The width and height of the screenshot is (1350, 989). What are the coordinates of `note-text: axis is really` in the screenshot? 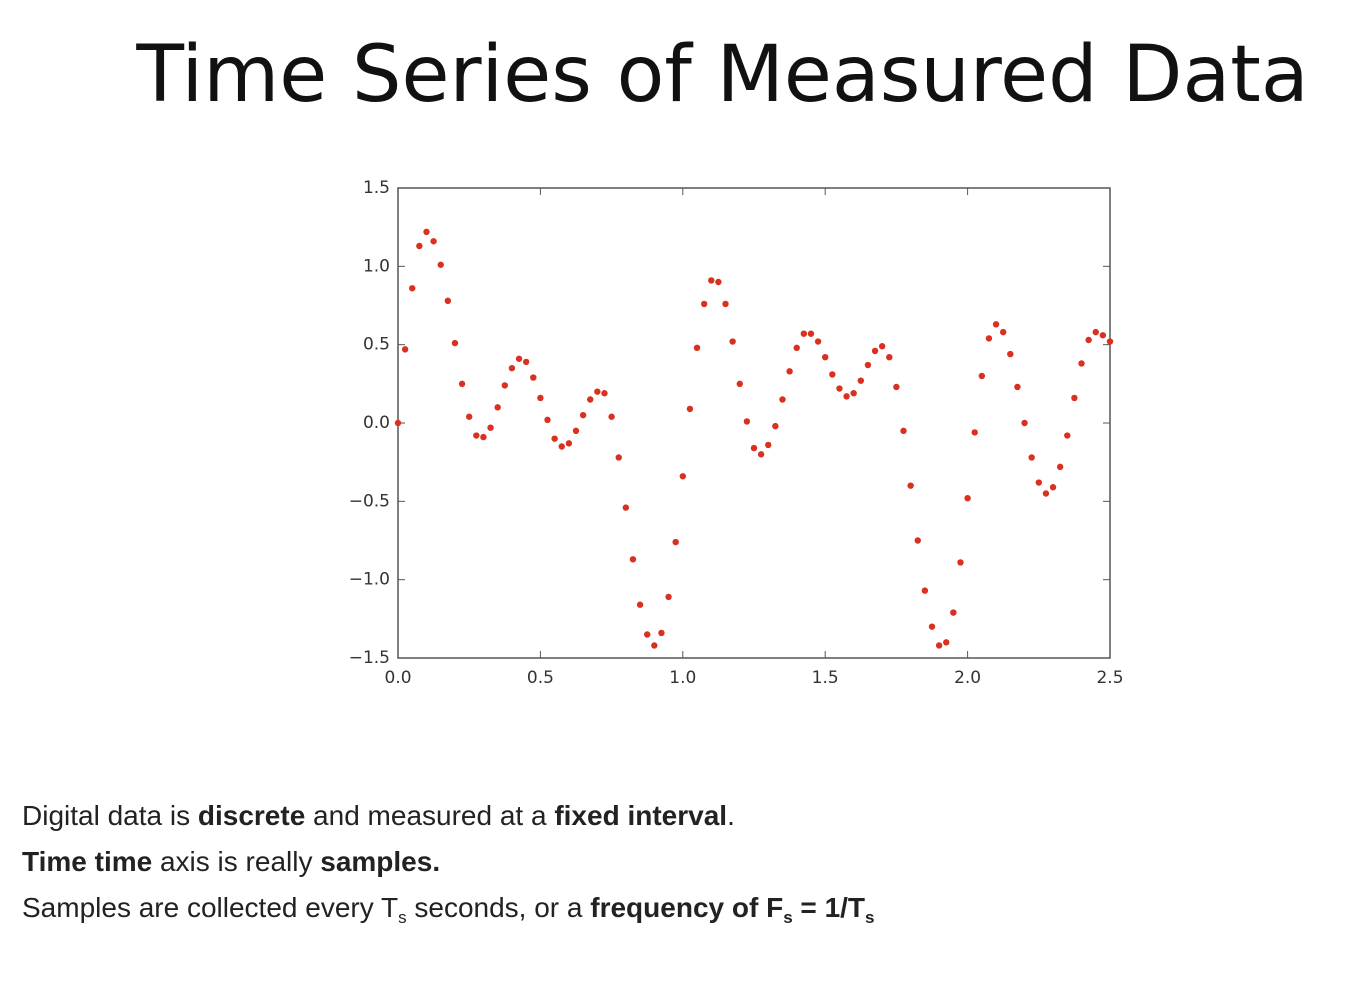 It's located at (236, 861).